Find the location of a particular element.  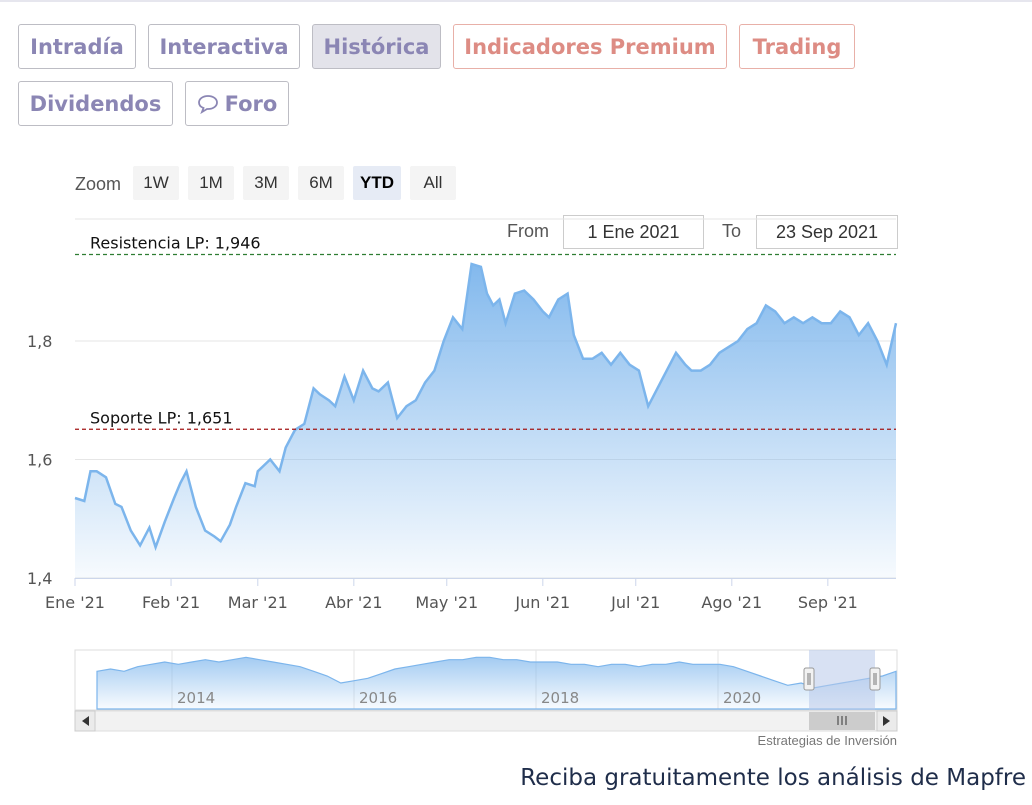

tab-foro: Foro is located at coordinates (237, 103).